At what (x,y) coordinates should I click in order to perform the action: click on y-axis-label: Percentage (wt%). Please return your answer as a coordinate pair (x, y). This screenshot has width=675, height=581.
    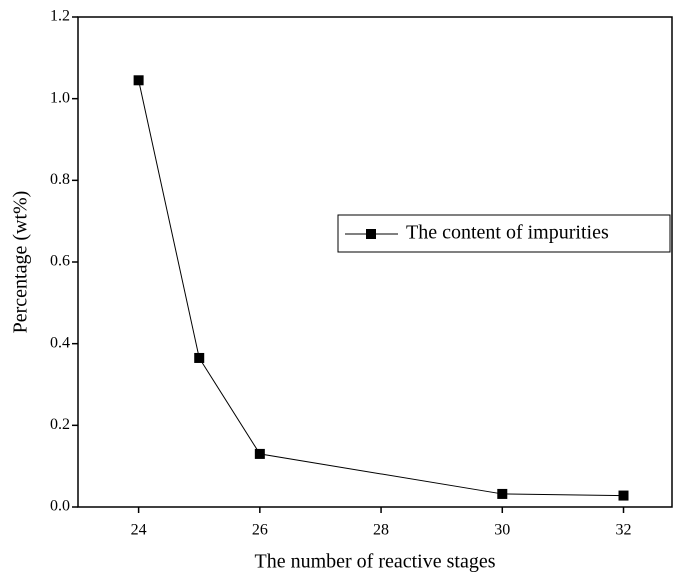
    Looking at the image, I should click on (21, 262).